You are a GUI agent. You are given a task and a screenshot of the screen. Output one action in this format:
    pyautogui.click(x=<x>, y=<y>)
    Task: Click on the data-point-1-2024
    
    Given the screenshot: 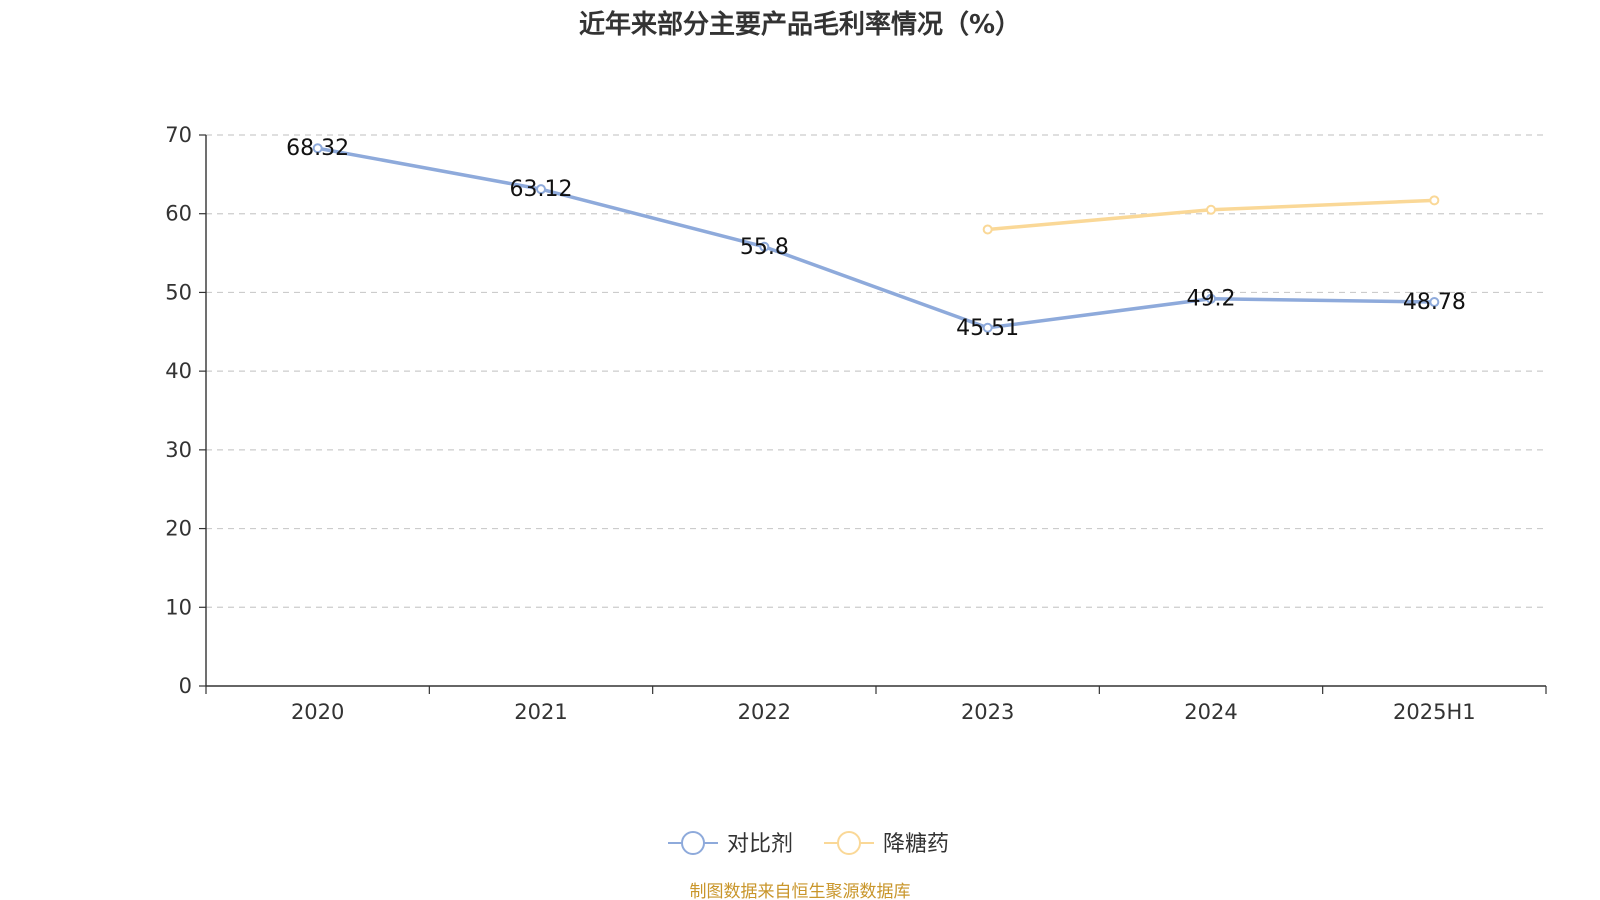 What is the action you would take?
    pyautogui.click(x=1211, y=209)
    